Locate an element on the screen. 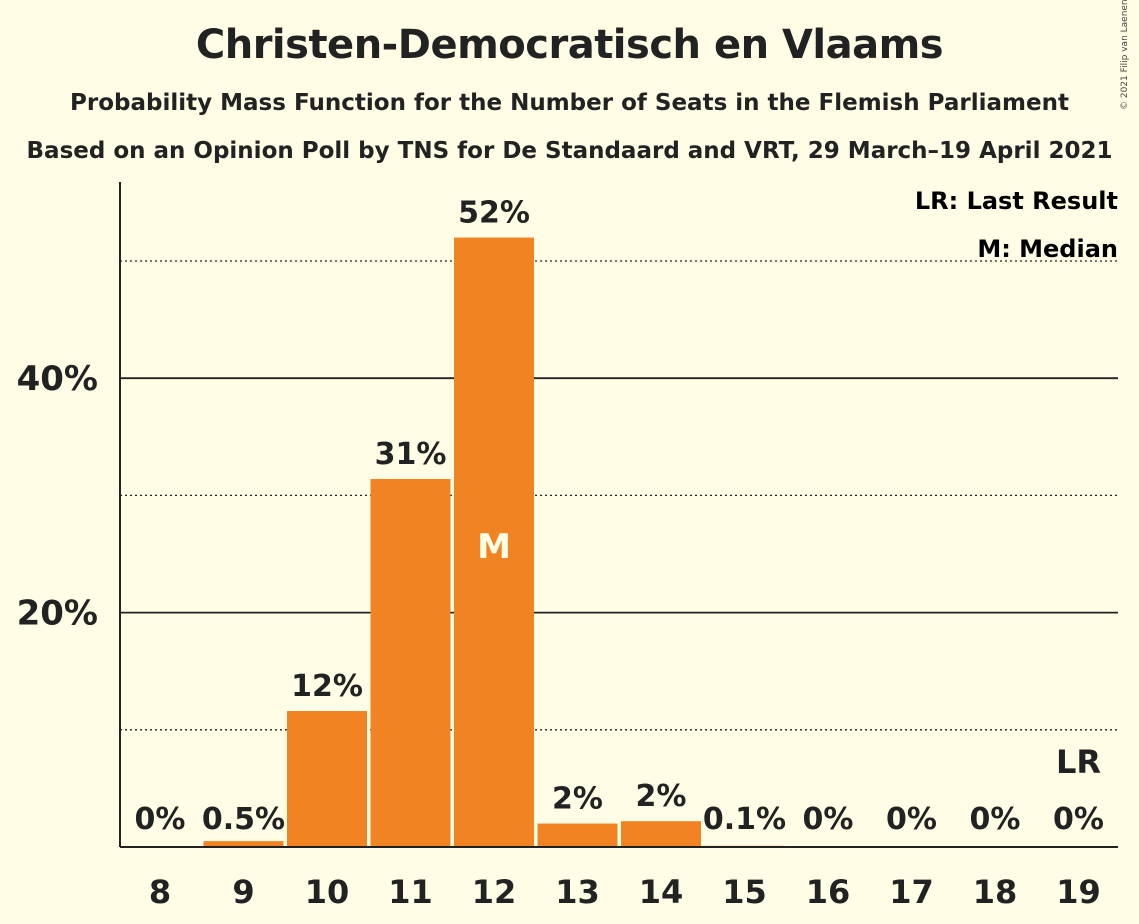 The height and width of the screenshot is (924, 1139). x-tick-label-15: 15 is located at coordinates (744, 892).